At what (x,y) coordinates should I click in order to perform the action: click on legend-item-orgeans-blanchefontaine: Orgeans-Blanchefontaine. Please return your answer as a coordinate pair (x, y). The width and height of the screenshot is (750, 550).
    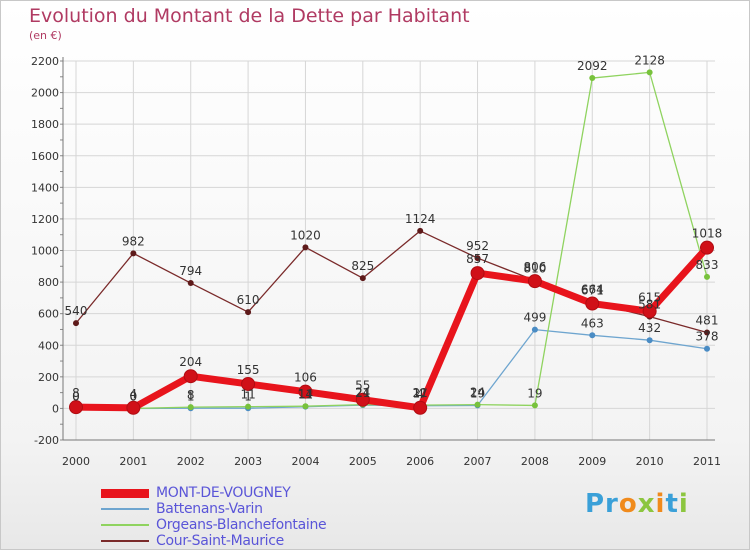
    Looking at the image, I should click on (271, 525).